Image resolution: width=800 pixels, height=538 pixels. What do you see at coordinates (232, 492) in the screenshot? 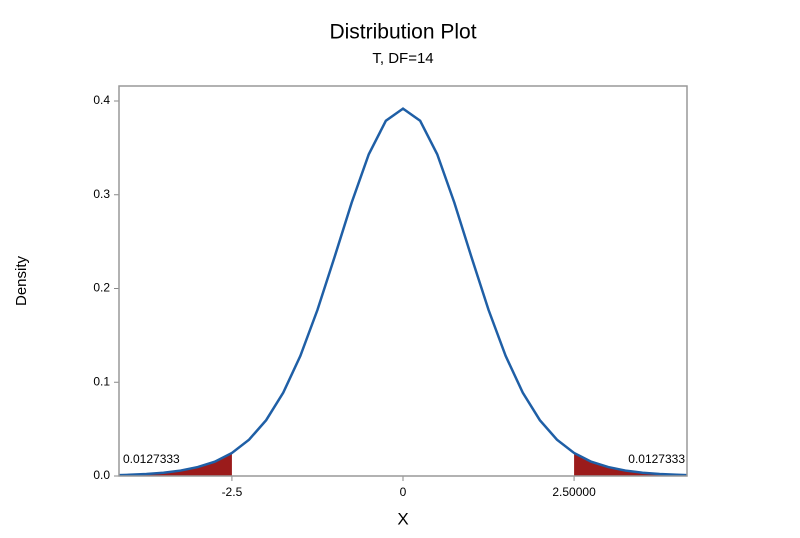
I see `x-tick-label: -2.5` at bounding box center [232, 492].